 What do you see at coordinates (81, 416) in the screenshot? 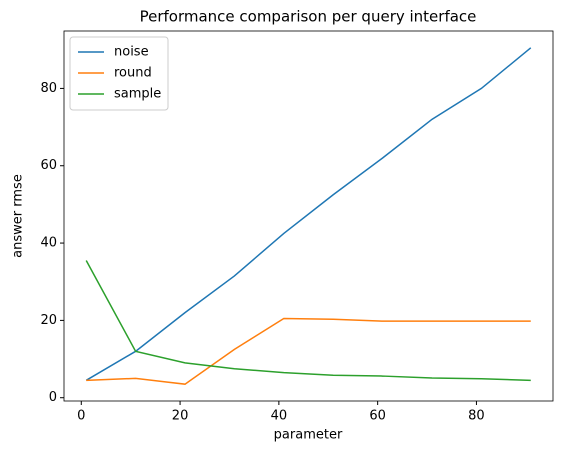
I see `x-tick-label: 0` at bounding box center [81, 416].